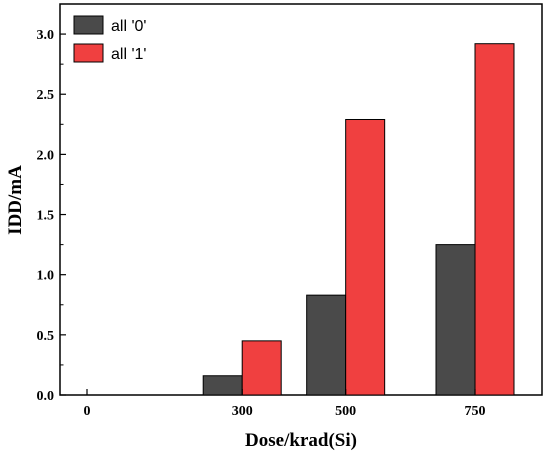 This screenshot has width=550, height=455. Describe the element at coordinates (15, 200) in the screenshot. I see `y-axis-title: IDD/mA` at that location.